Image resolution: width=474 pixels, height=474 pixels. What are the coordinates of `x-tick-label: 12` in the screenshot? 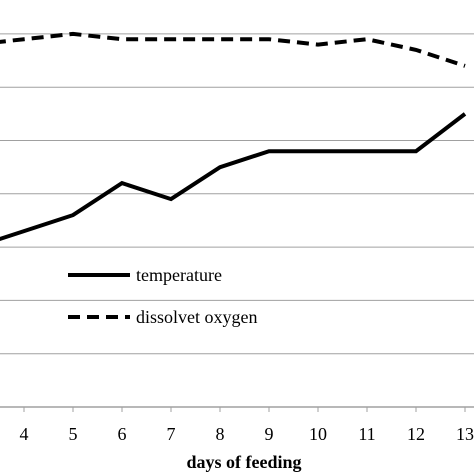 It's located at (416, 434).